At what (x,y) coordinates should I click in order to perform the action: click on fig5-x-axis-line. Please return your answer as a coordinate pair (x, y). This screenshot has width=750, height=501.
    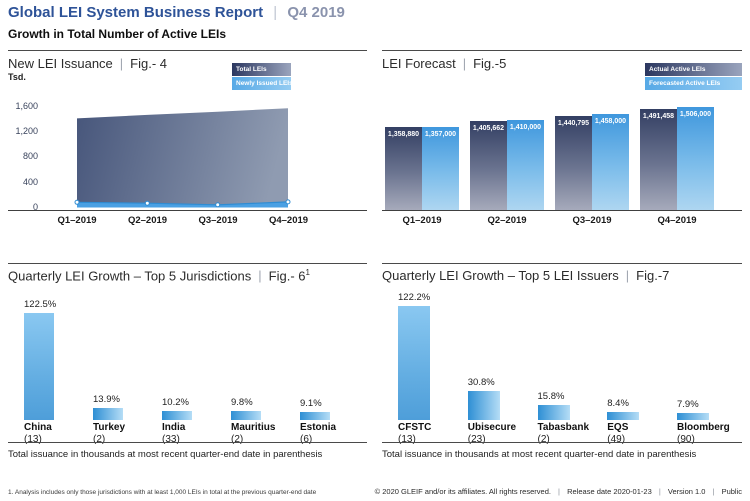
    Looking at the image, I should click on (562, 210).